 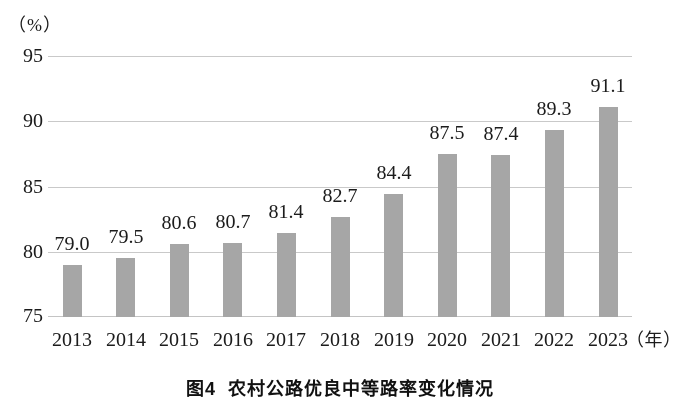 I want to click on x-tick-label: 2017, so click(x=286, y=340).